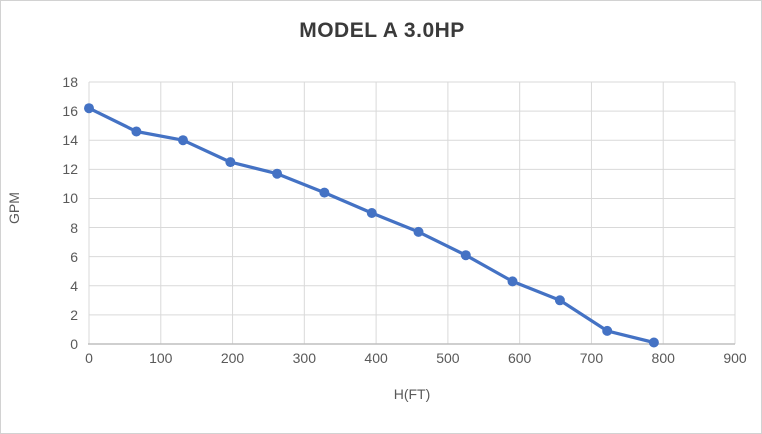 This screenshot has height=434, width=762. What do you see at coordinates (591, 358) in the screenshot?
I see `x-tick-label: 700` at bounding box center [591, 358].